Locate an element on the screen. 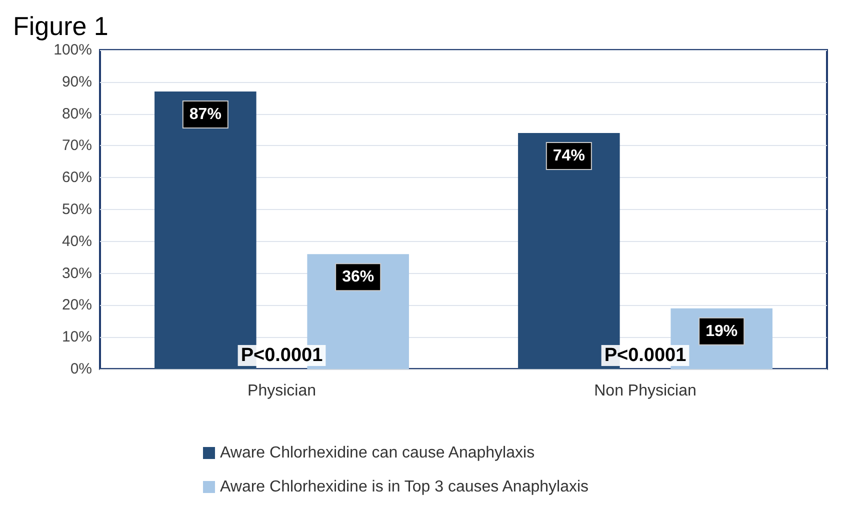 This screenshot has width=850, height=518. y-tick-label: 50% is located at coordinates (77, 209).